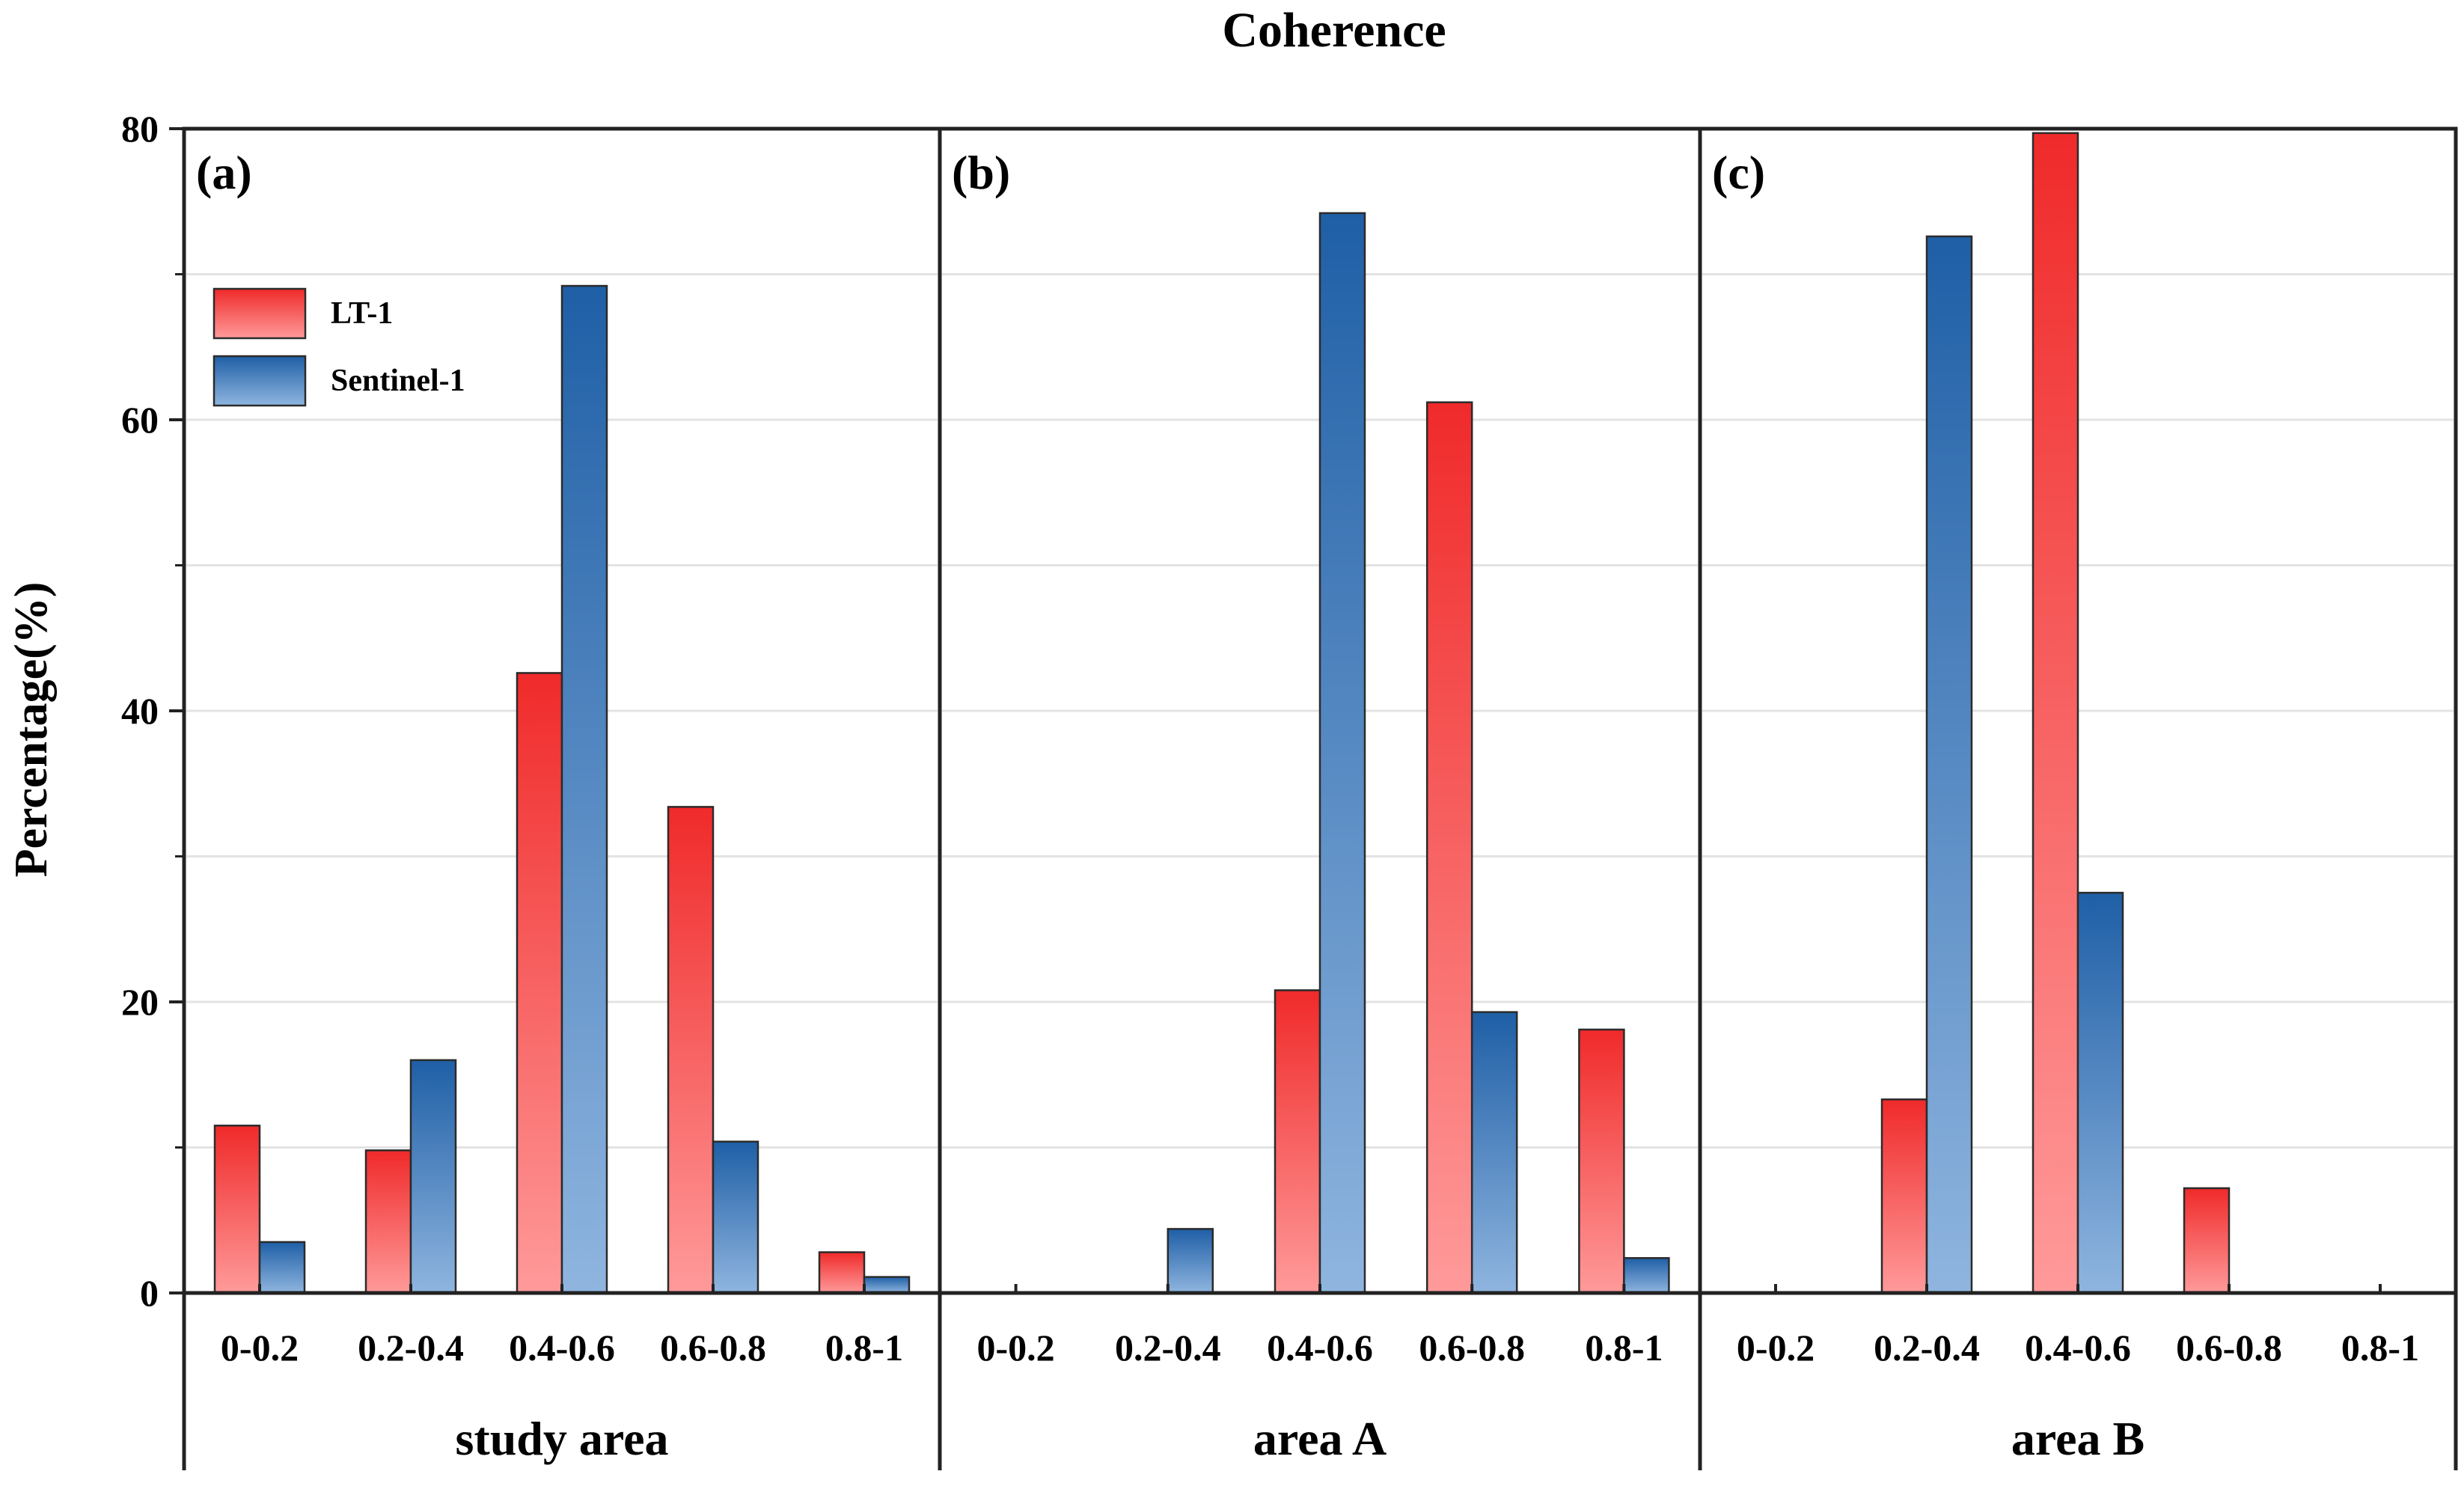 The width and height of the screenshot is (2464, 1495). I want to click on y-tick-label: 20, so click(140, 1002).